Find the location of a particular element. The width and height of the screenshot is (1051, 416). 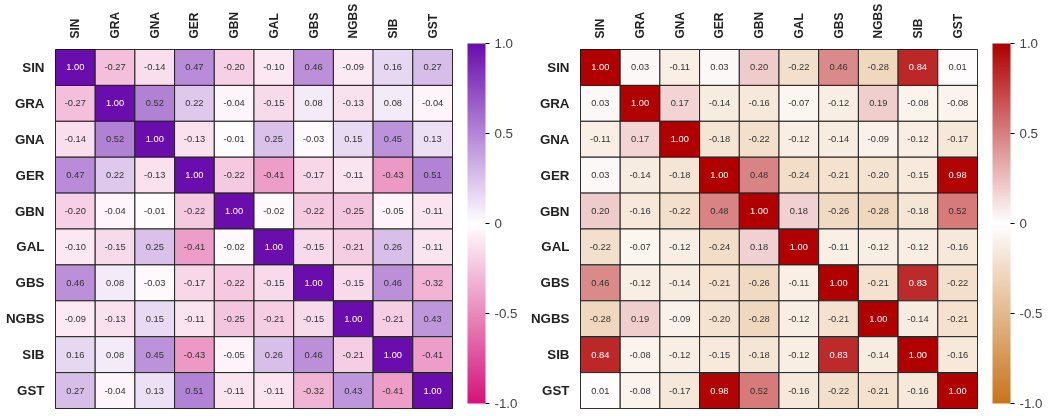

x-tick-label: GST is located at coordinates (957, 26).